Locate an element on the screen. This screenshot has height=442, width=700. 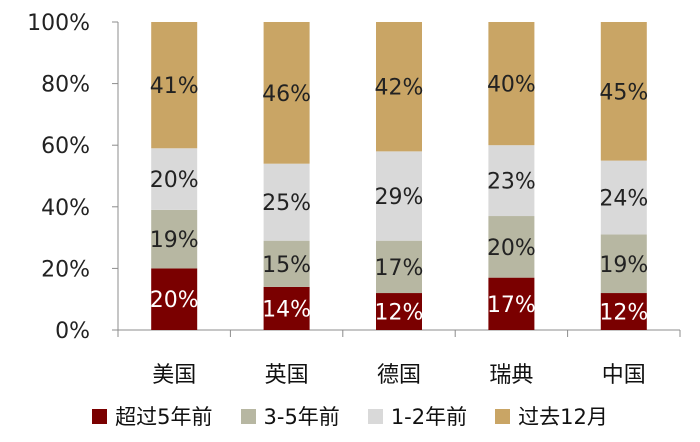
data-label-2-2: 29% is located at coordinates (399, 197).